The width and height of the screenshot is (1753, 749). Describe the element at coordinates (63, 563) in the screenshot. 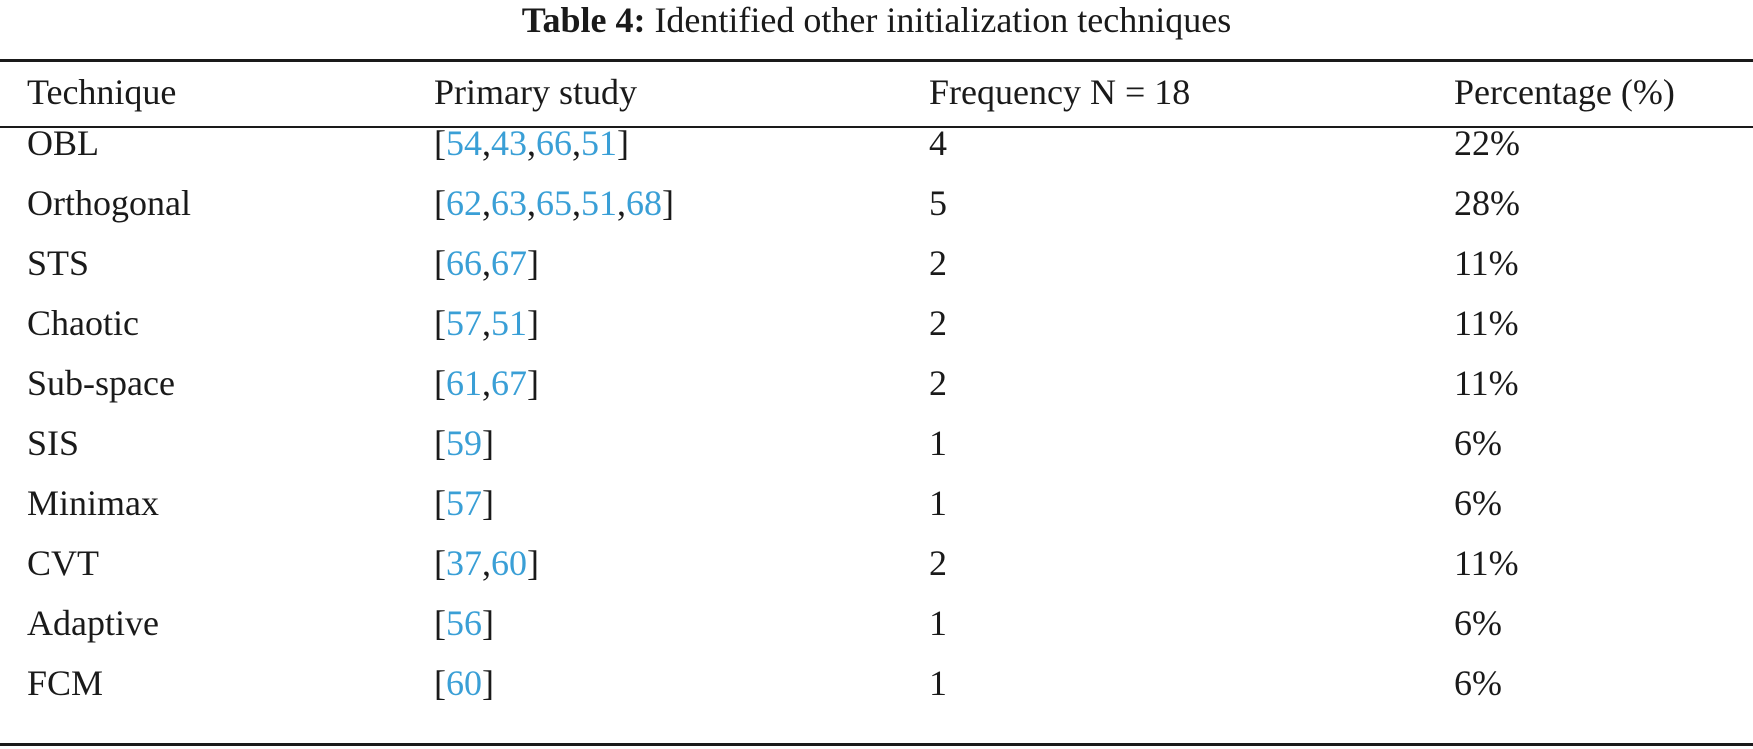

I see `cell-technique: CVT` at that location.